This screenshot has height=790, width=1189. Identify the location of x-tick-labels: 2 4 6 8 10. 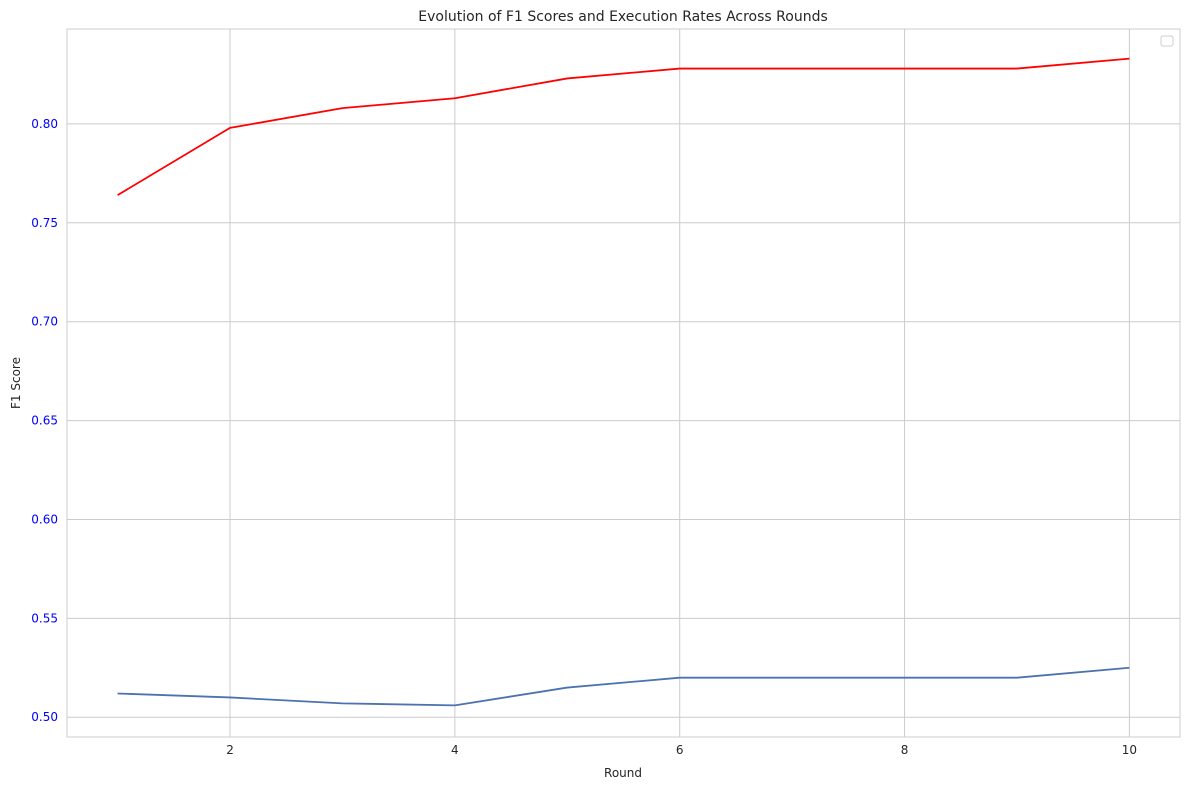
(681, 750).